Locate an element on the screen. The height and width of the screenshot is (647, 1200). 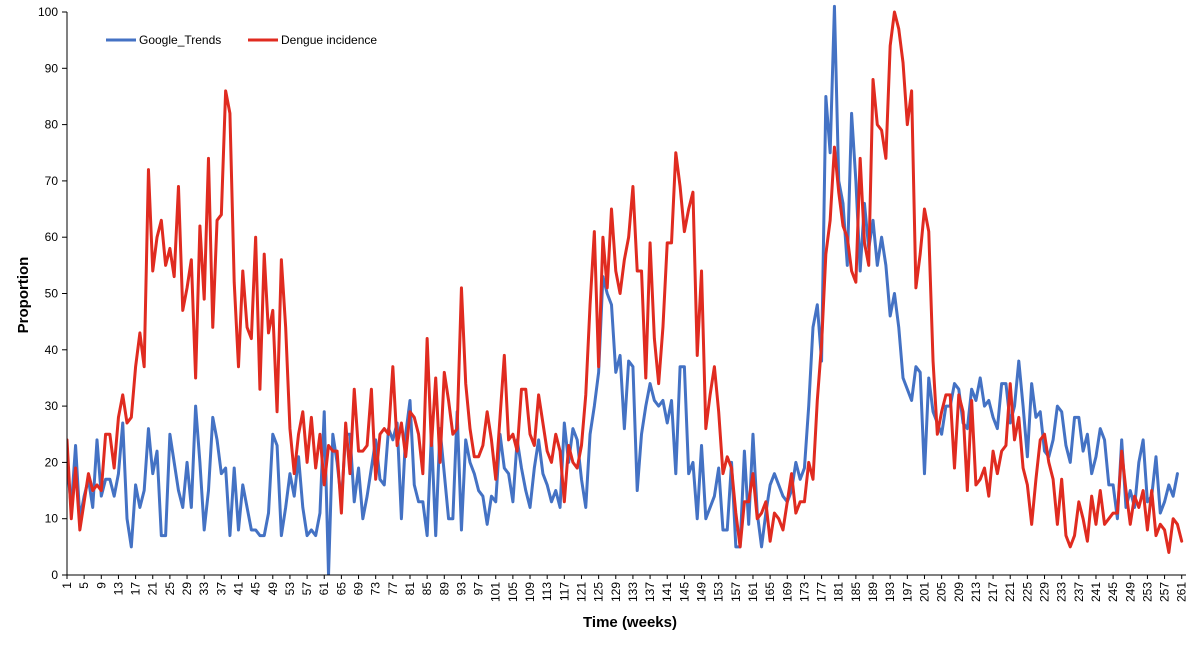
x-tick-label: 189 is located at coordinates (873, 592).